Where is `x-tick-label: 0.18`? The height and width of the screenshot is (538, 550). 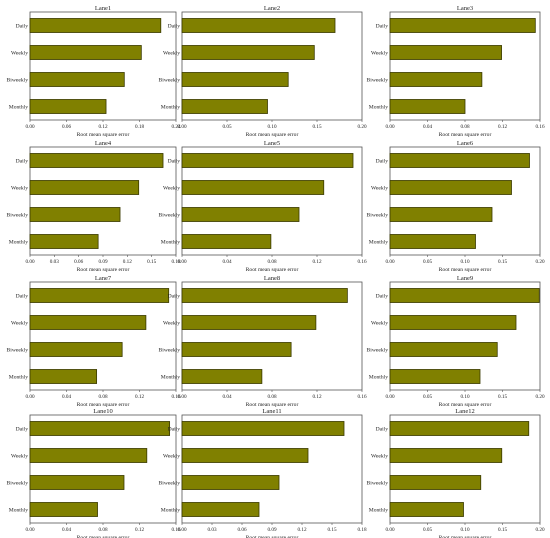
x-tick-label: 0.18 is located at coordinates (361, 530).